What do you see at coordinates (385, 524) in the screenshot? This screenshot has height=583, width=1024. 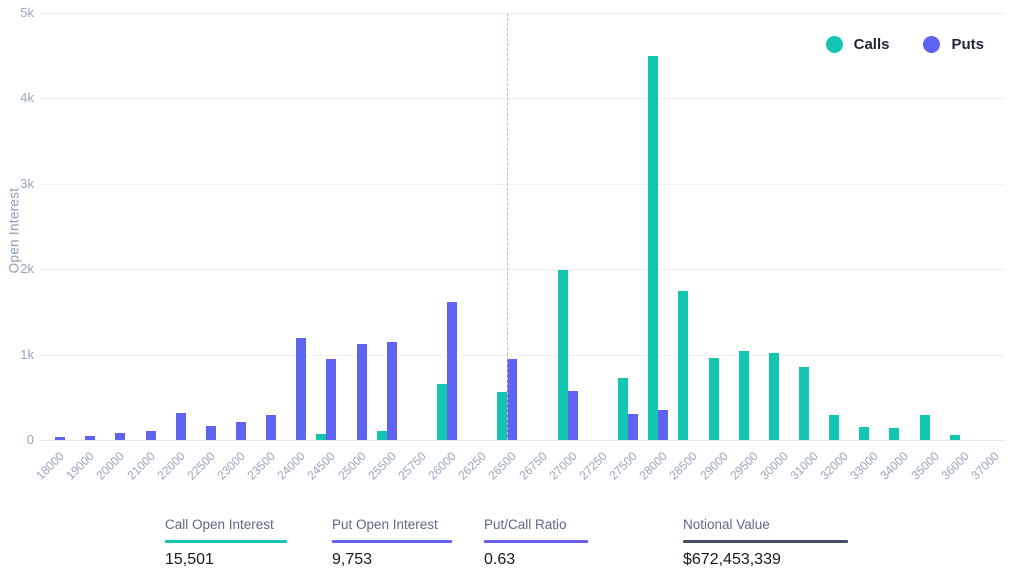 I see `stat-label: Put Open Interest` at bounding box center [385, 524].